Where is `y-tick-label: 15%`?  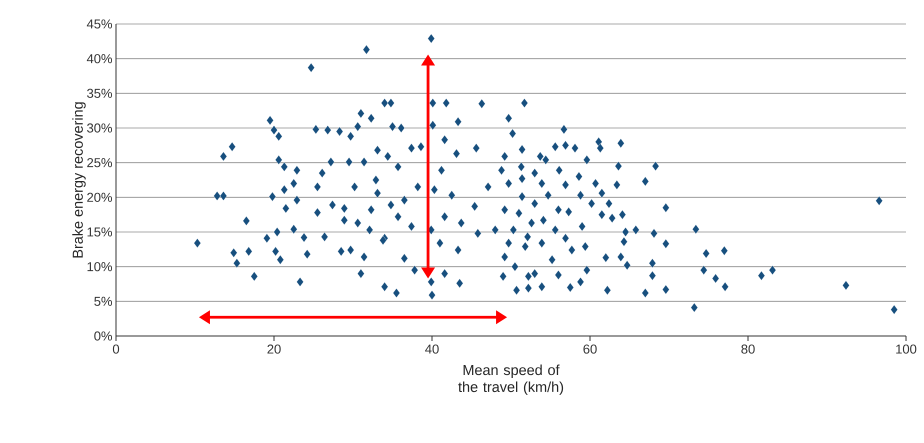
y-tick-label: 15% is located at coordinates (100, 232).